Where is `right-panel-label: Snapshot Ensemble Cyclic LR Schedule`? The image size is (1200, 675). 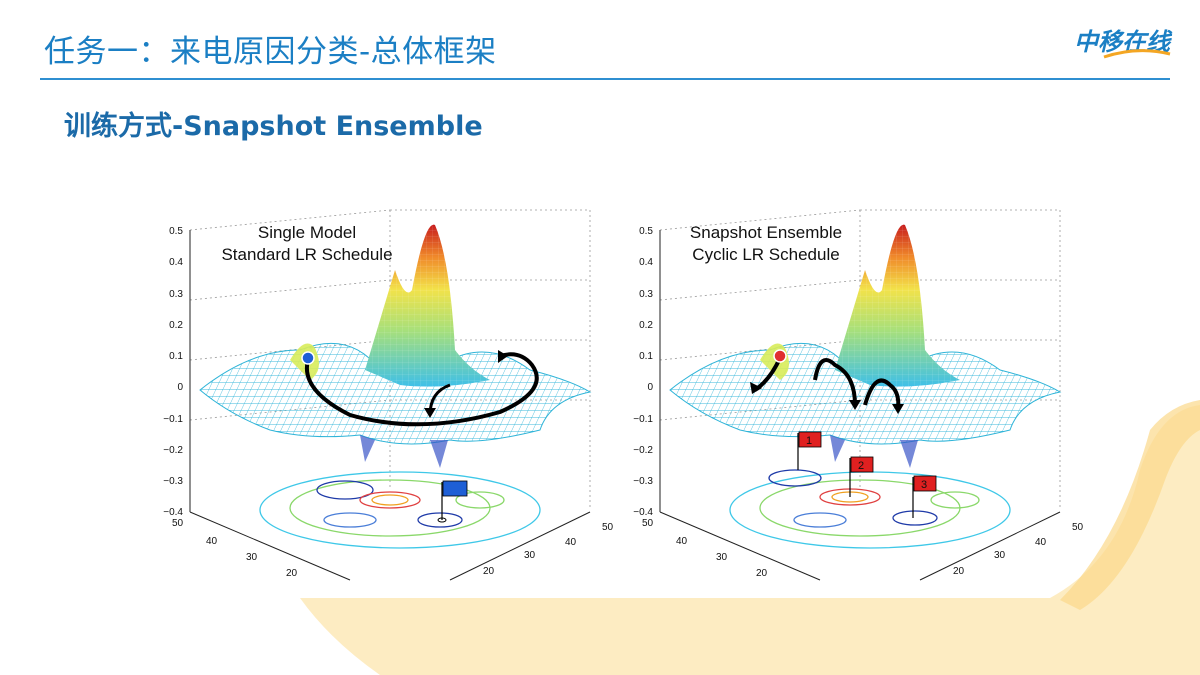 right-panel-label: Snapshot Ensemble Cyclic LR Schedule is located at coordinates (766, 244).